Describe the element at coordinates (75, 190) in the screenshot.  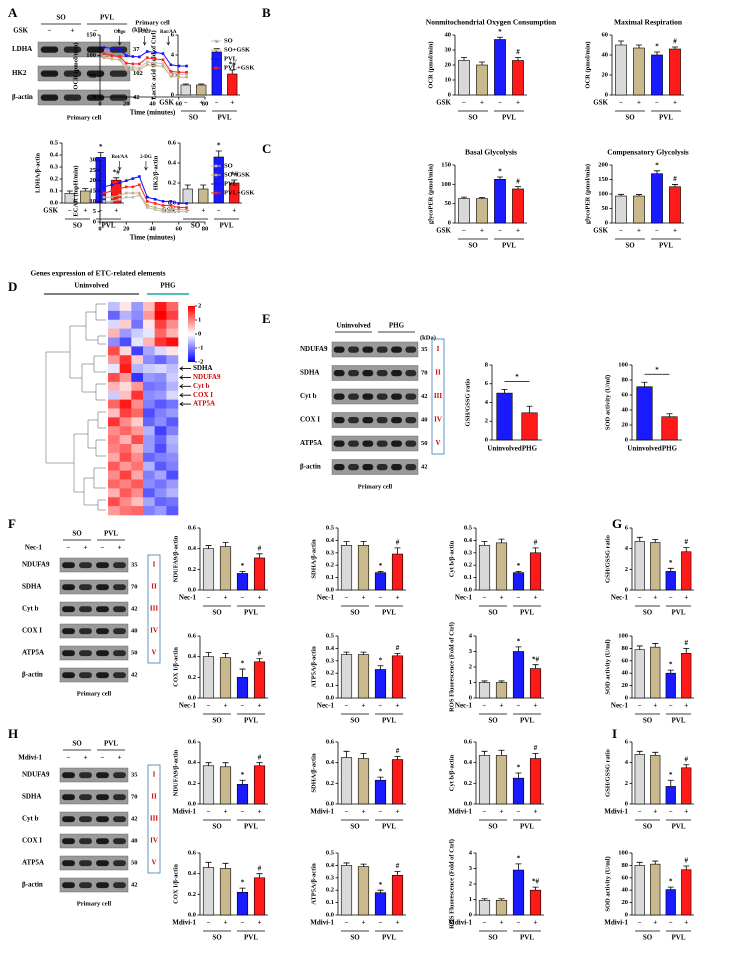
I see `y-axis-label: ECAR (mpH/min)` at that location.